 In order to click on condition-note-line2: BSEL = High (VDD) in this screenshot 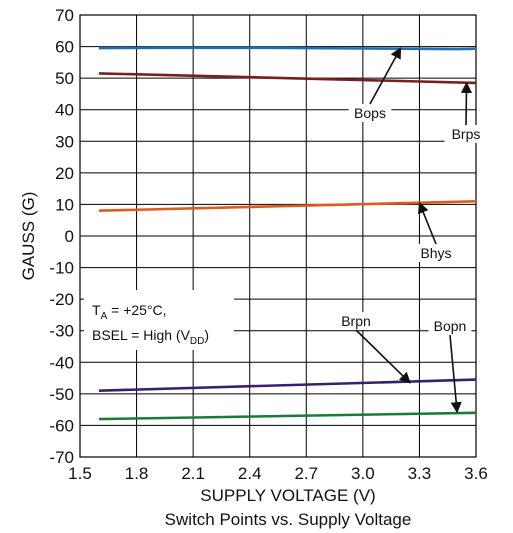, I will do `click(150, 337)`.